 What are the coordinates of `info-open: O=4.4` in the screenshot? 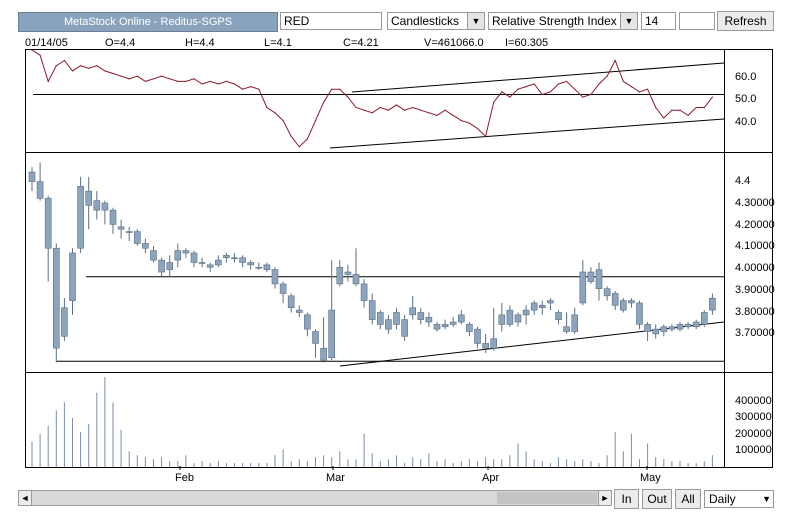 It's located at (120, 43).